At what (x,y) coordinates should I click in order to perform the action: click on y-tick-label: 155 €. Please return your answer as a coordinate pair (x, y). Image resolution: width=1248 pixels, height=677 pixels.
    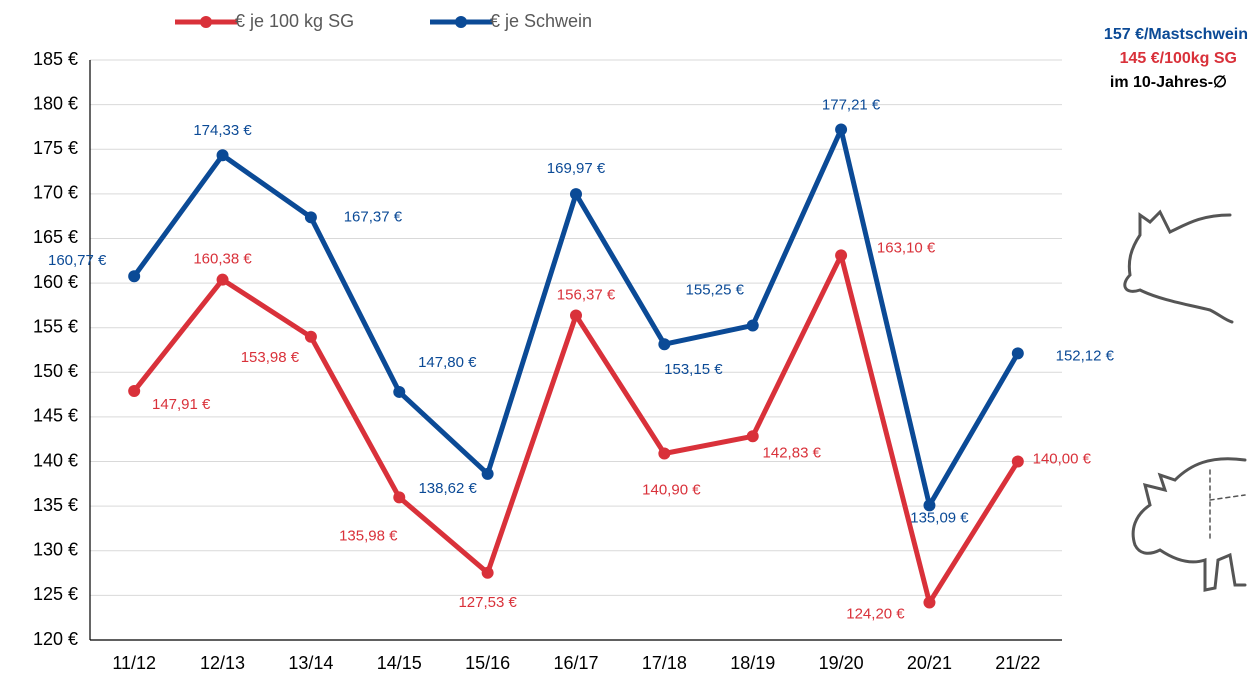
    Looking at the image, I should click on (55, 326).